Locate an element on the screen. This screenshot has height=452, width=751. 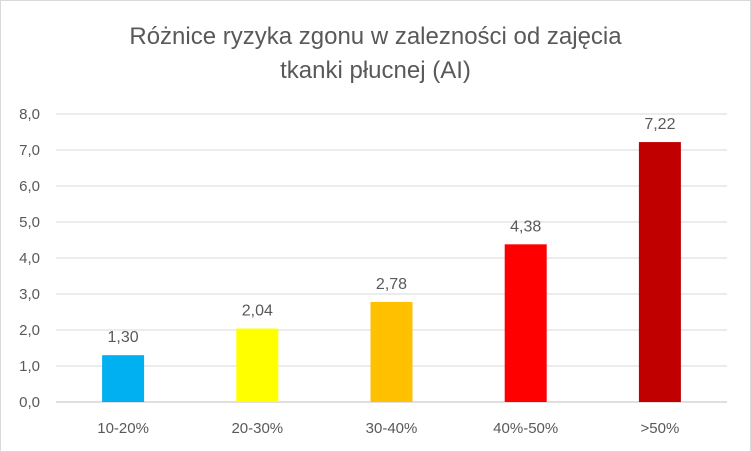
x-tick-label: 30-40% is located at coordinates (392, 428).